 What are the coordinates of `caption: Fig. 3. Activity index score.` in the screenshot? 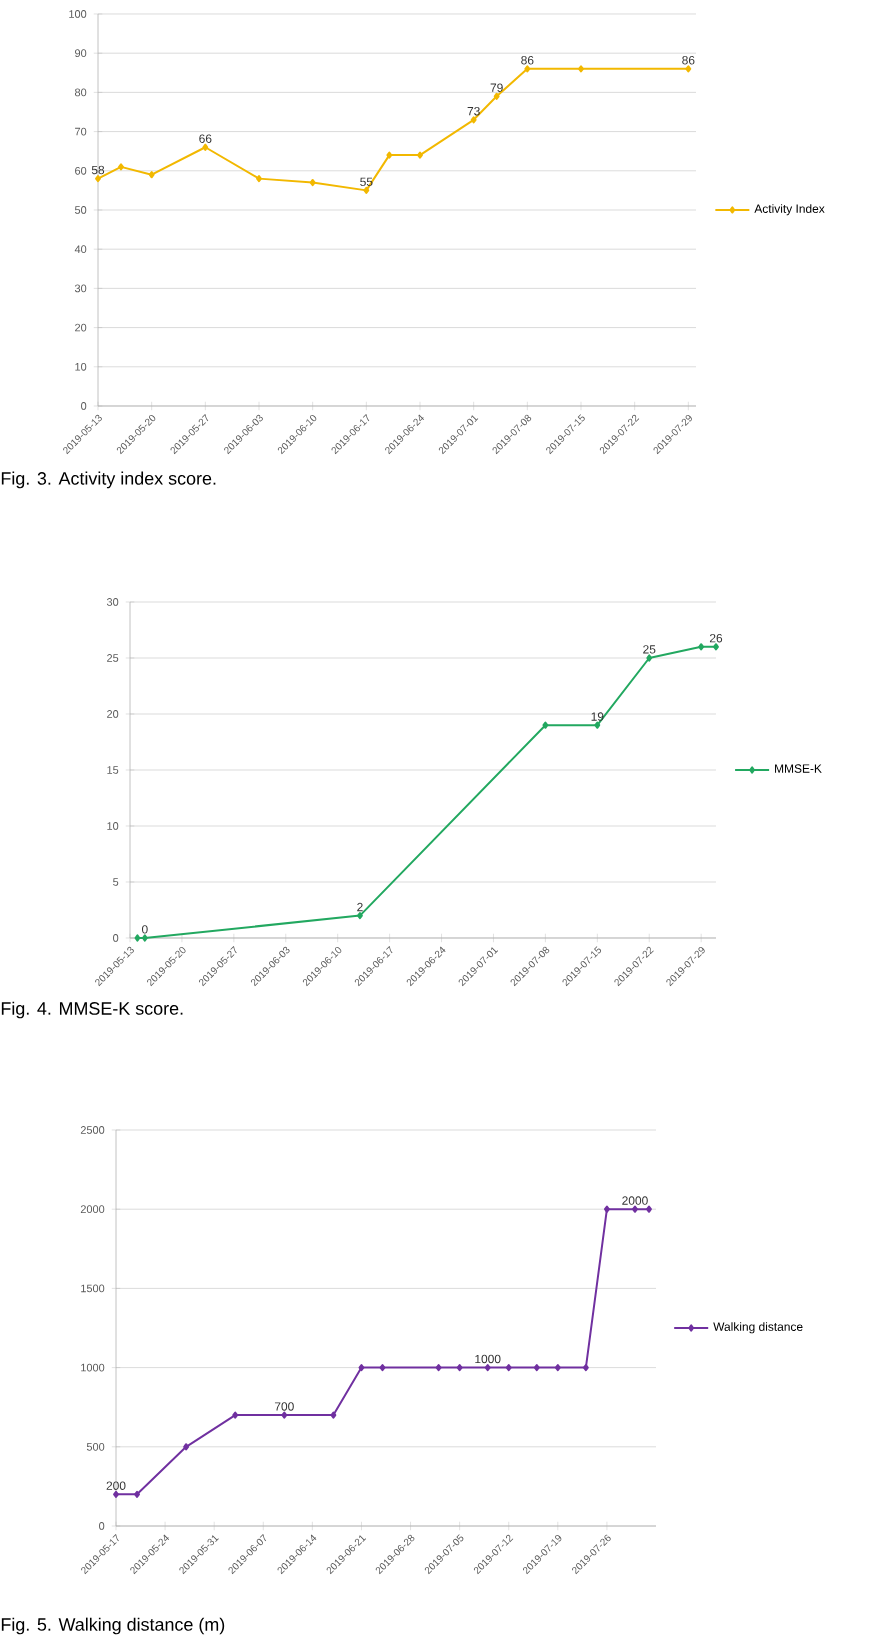 It's located at (108, 480).